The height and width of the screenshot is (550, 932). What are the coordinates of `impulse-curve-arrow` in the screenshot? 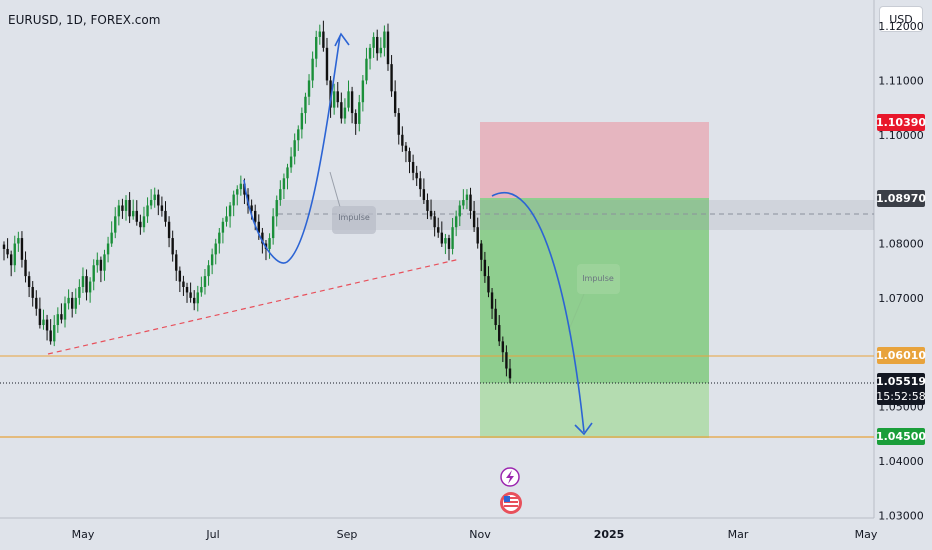 It's located at (292, 149).